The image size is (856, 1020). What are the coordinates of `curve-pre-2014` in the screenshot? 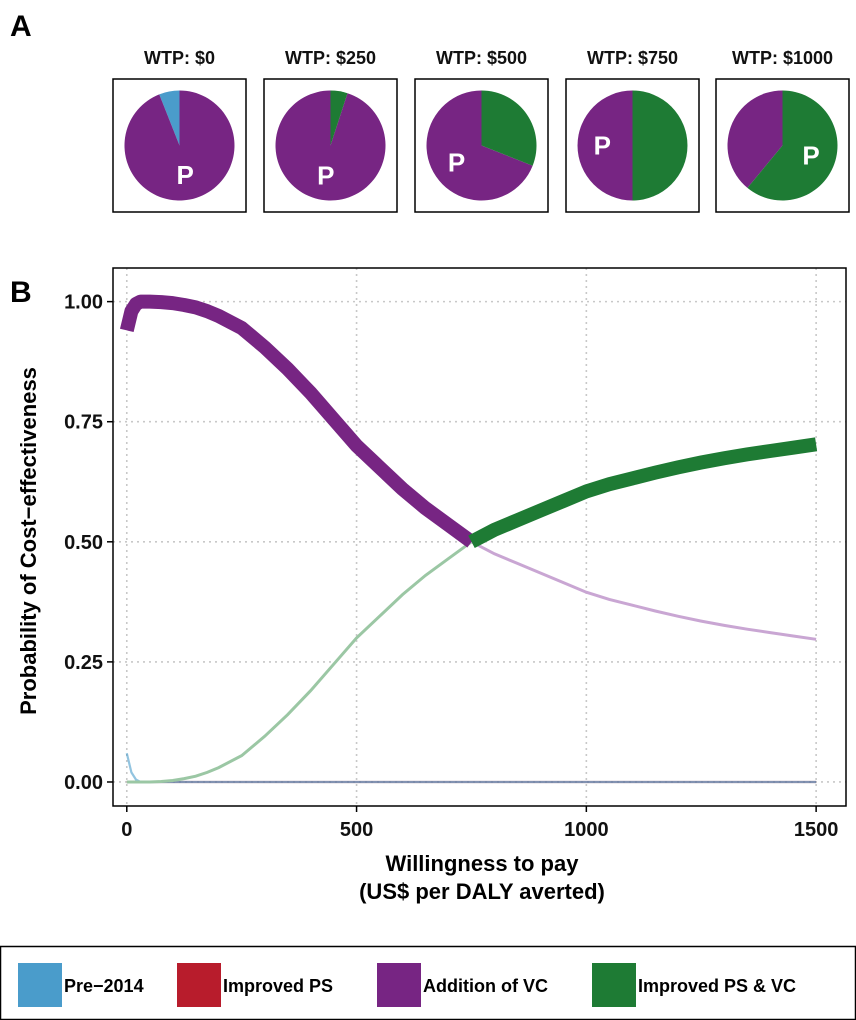 It's located at (471, 768).